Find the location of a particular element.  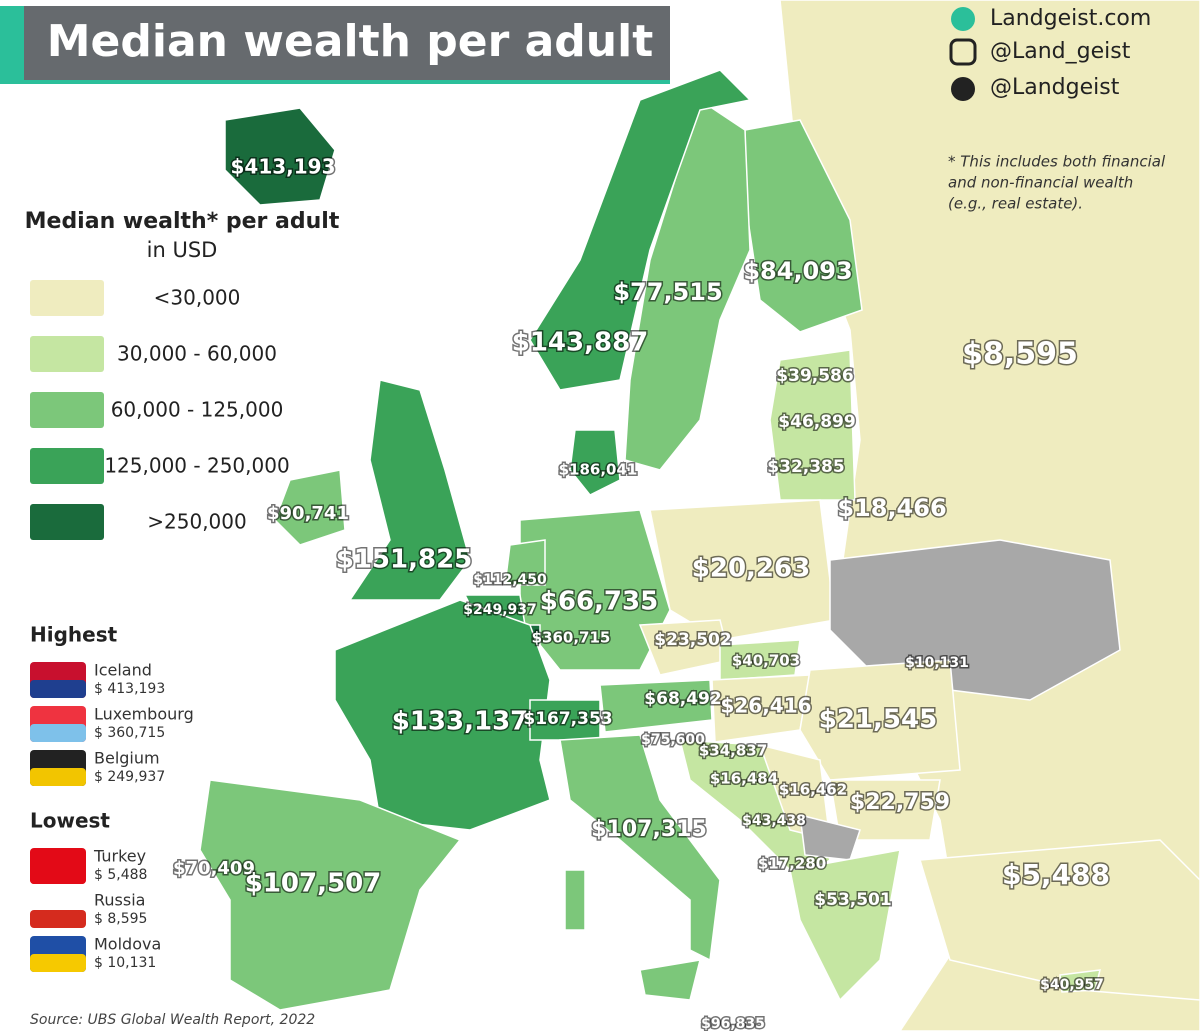

twitter-icon is located at coordinates (963, 89).